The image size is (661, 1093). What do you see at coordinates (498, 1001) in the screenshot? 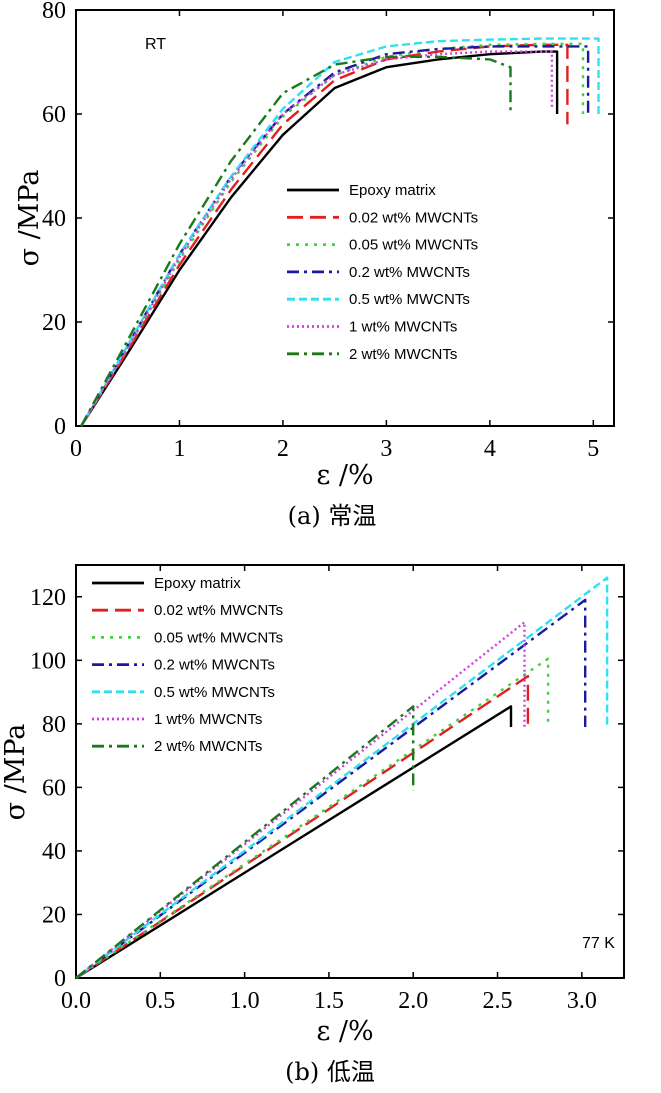
I see `x-tick-label: 2.5` at bounding box center [498, 1001].